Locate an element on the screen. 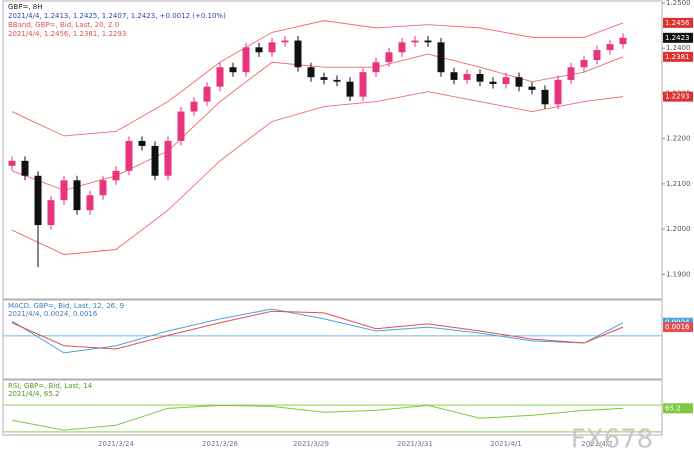  chart-title: GBP=, 8H is located at coordinates (25, 7).